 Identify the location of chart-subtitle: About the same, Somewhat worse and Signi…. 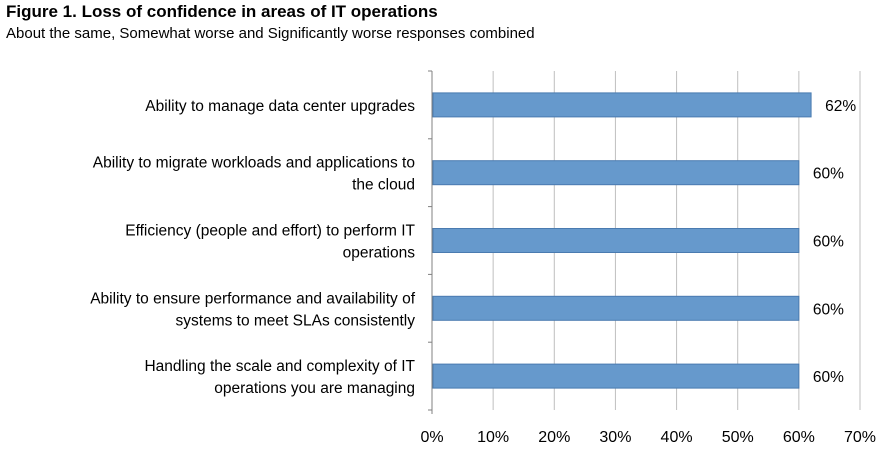
(270, 33).